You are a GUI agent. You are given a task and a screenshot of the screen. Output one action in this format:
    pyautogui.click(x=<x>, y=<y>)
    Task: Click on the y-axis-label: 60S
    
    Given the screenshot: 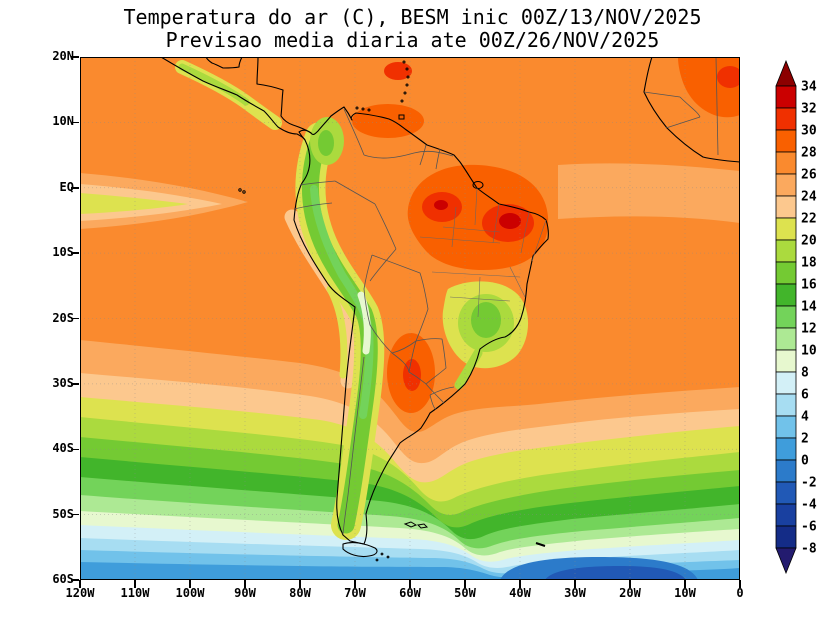 What is the action you would take?
    pyautogui.click(x=63, y=579)
    